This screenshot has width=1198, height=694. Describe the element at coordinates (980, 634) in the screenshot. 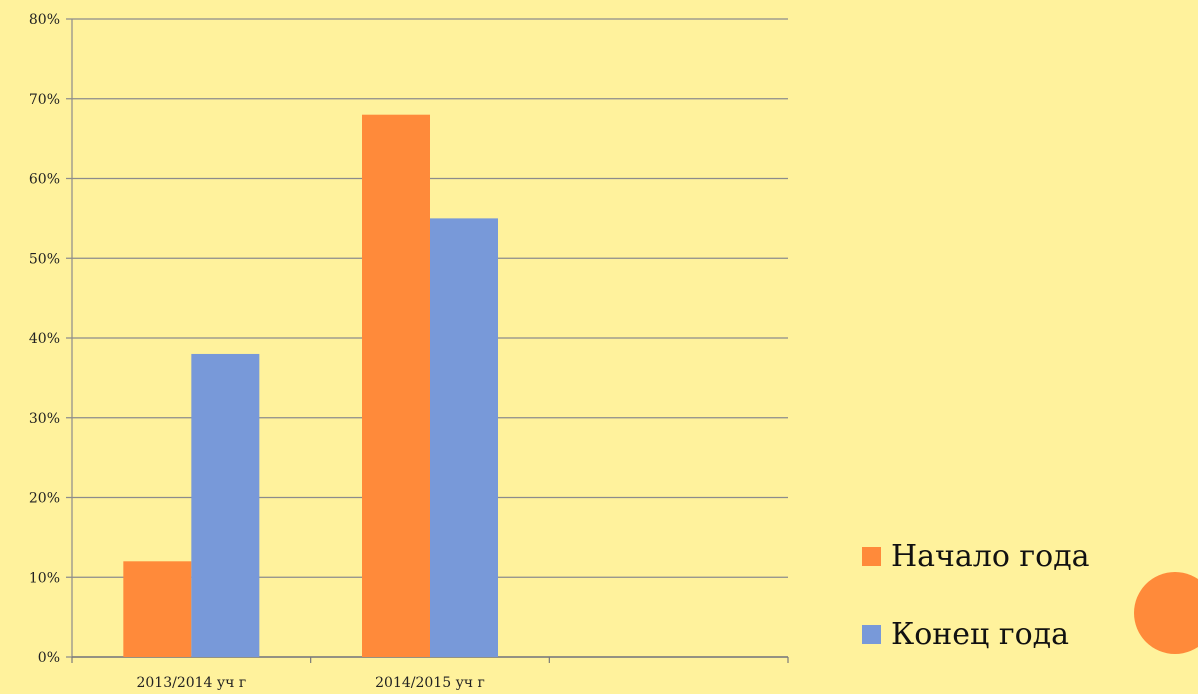

I see `legend-label-end: Конец года` at that location.